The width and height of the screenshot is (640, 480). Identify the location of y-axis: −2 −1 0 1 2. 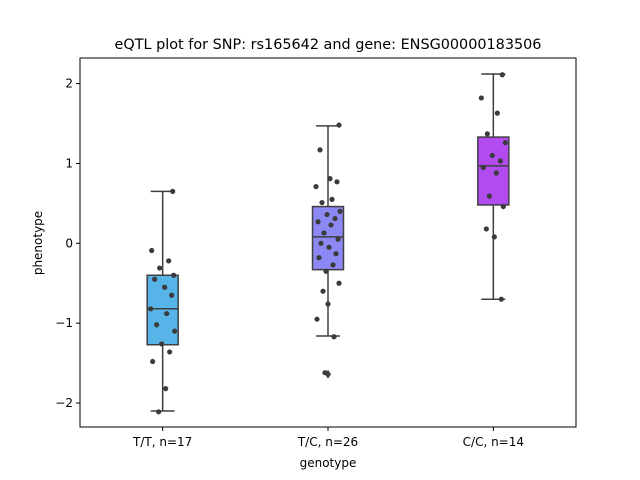
(67, 243).